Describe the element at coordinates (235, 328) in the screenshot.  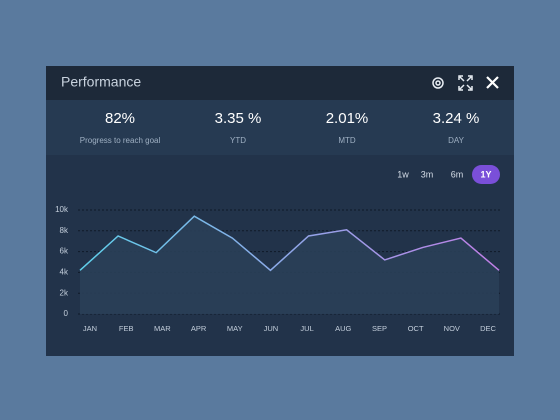
I see `x-tick-label: MAY` at that location.